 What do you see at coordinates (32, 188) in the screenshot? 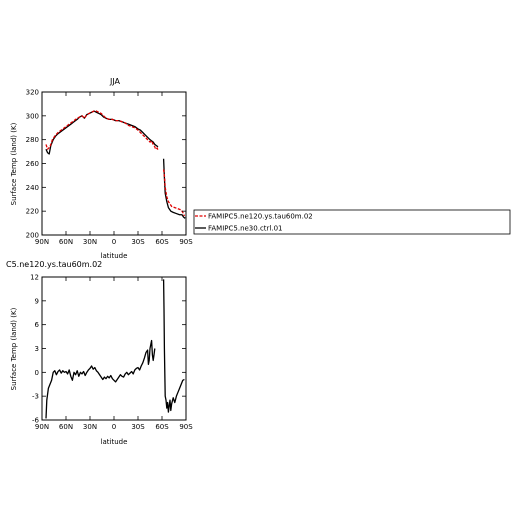
I see `top-ytick-label: 240` at bounding box center [32, 188].